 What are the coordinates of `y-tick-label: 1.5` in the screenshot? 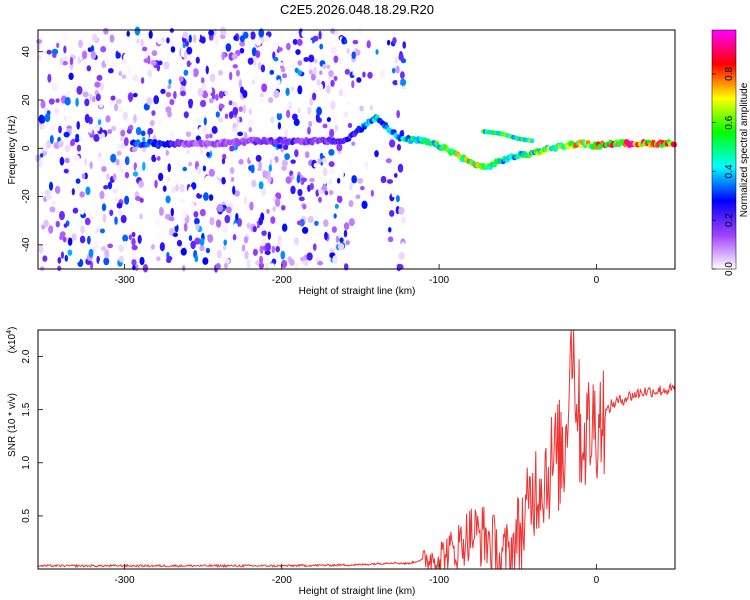 It's located at (26, 409).